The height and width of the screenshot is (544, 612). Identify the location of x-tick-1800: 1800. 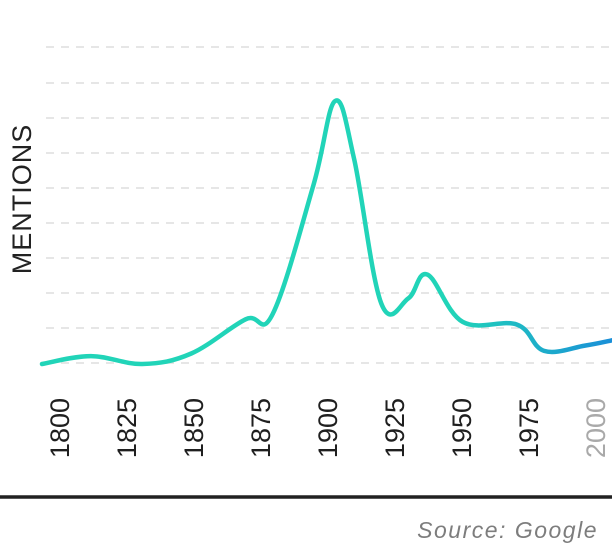
(60, 428).